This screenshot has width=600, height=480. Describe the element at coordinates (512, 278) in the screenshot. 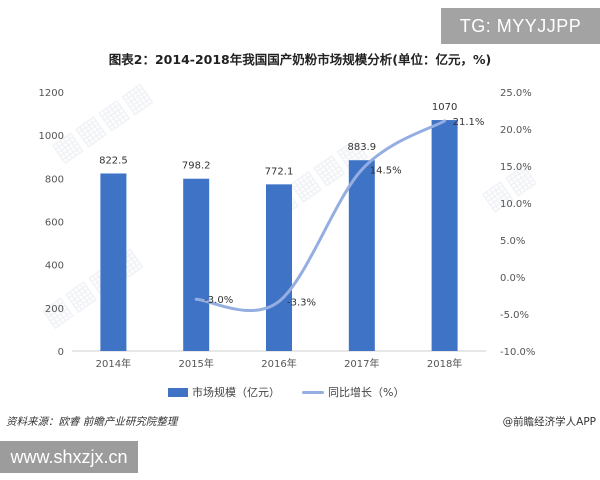

I see `y-right-tick-label: 0.0%` at that location.